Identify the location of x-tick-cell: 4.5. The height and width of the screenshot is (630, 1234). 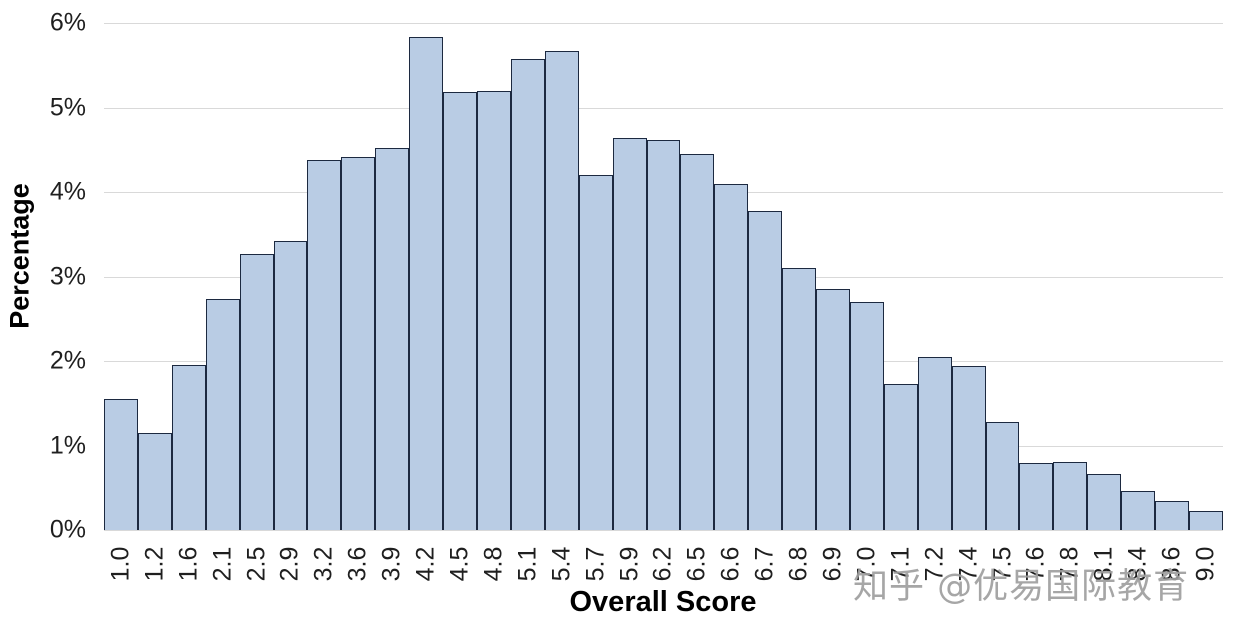
(460, 564).